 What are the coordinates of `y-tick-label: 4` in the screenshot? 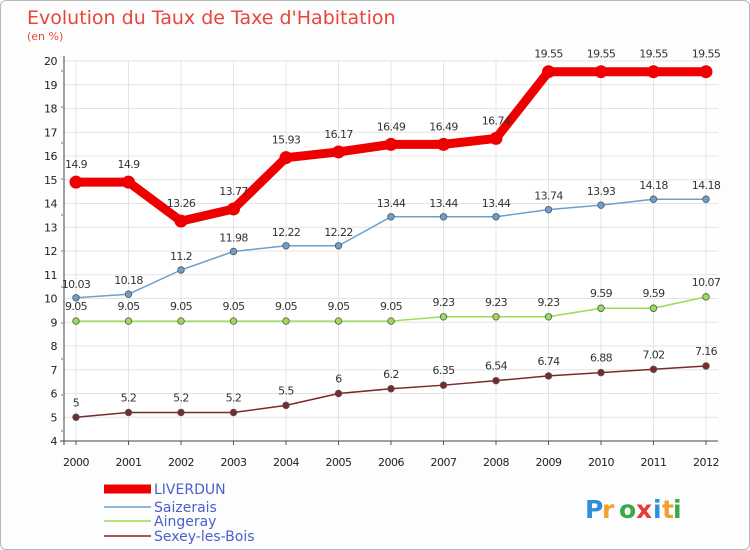 It's located at (54, 441).